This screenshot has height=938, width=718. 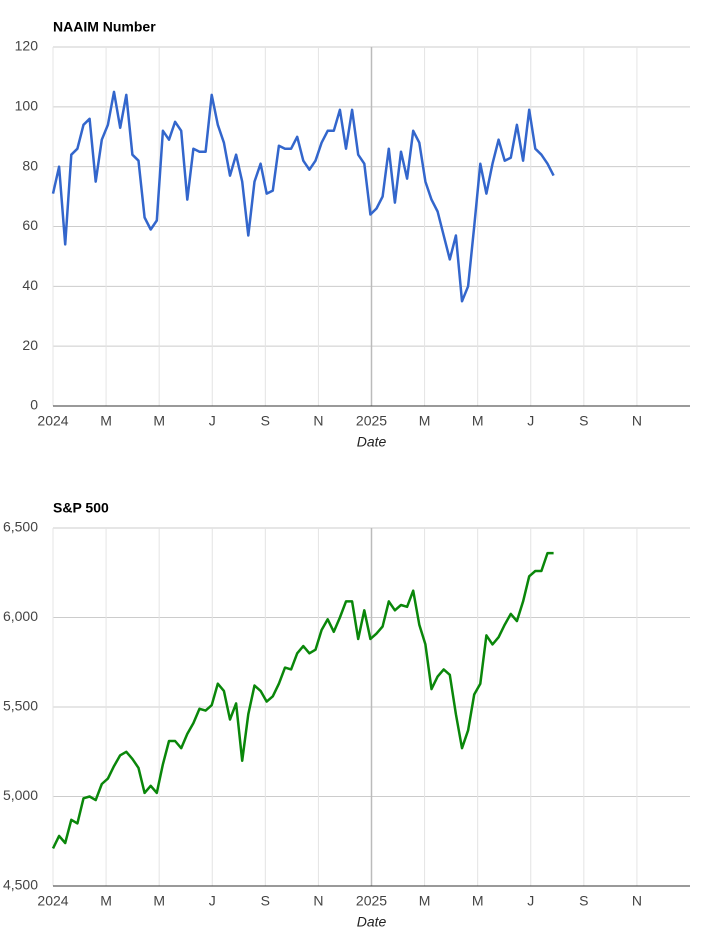 I want to click on y-tick-label: 60, so click(x=30, y=225).